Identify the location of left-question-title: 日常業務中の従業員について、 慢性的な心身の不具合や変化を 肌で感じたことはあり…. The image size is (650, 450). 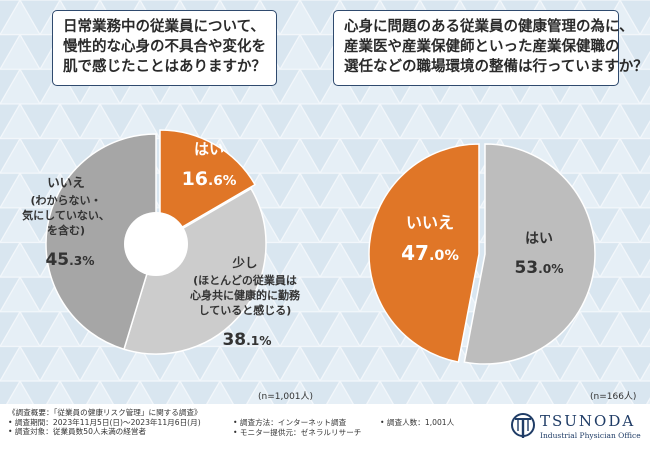
(164, 48).